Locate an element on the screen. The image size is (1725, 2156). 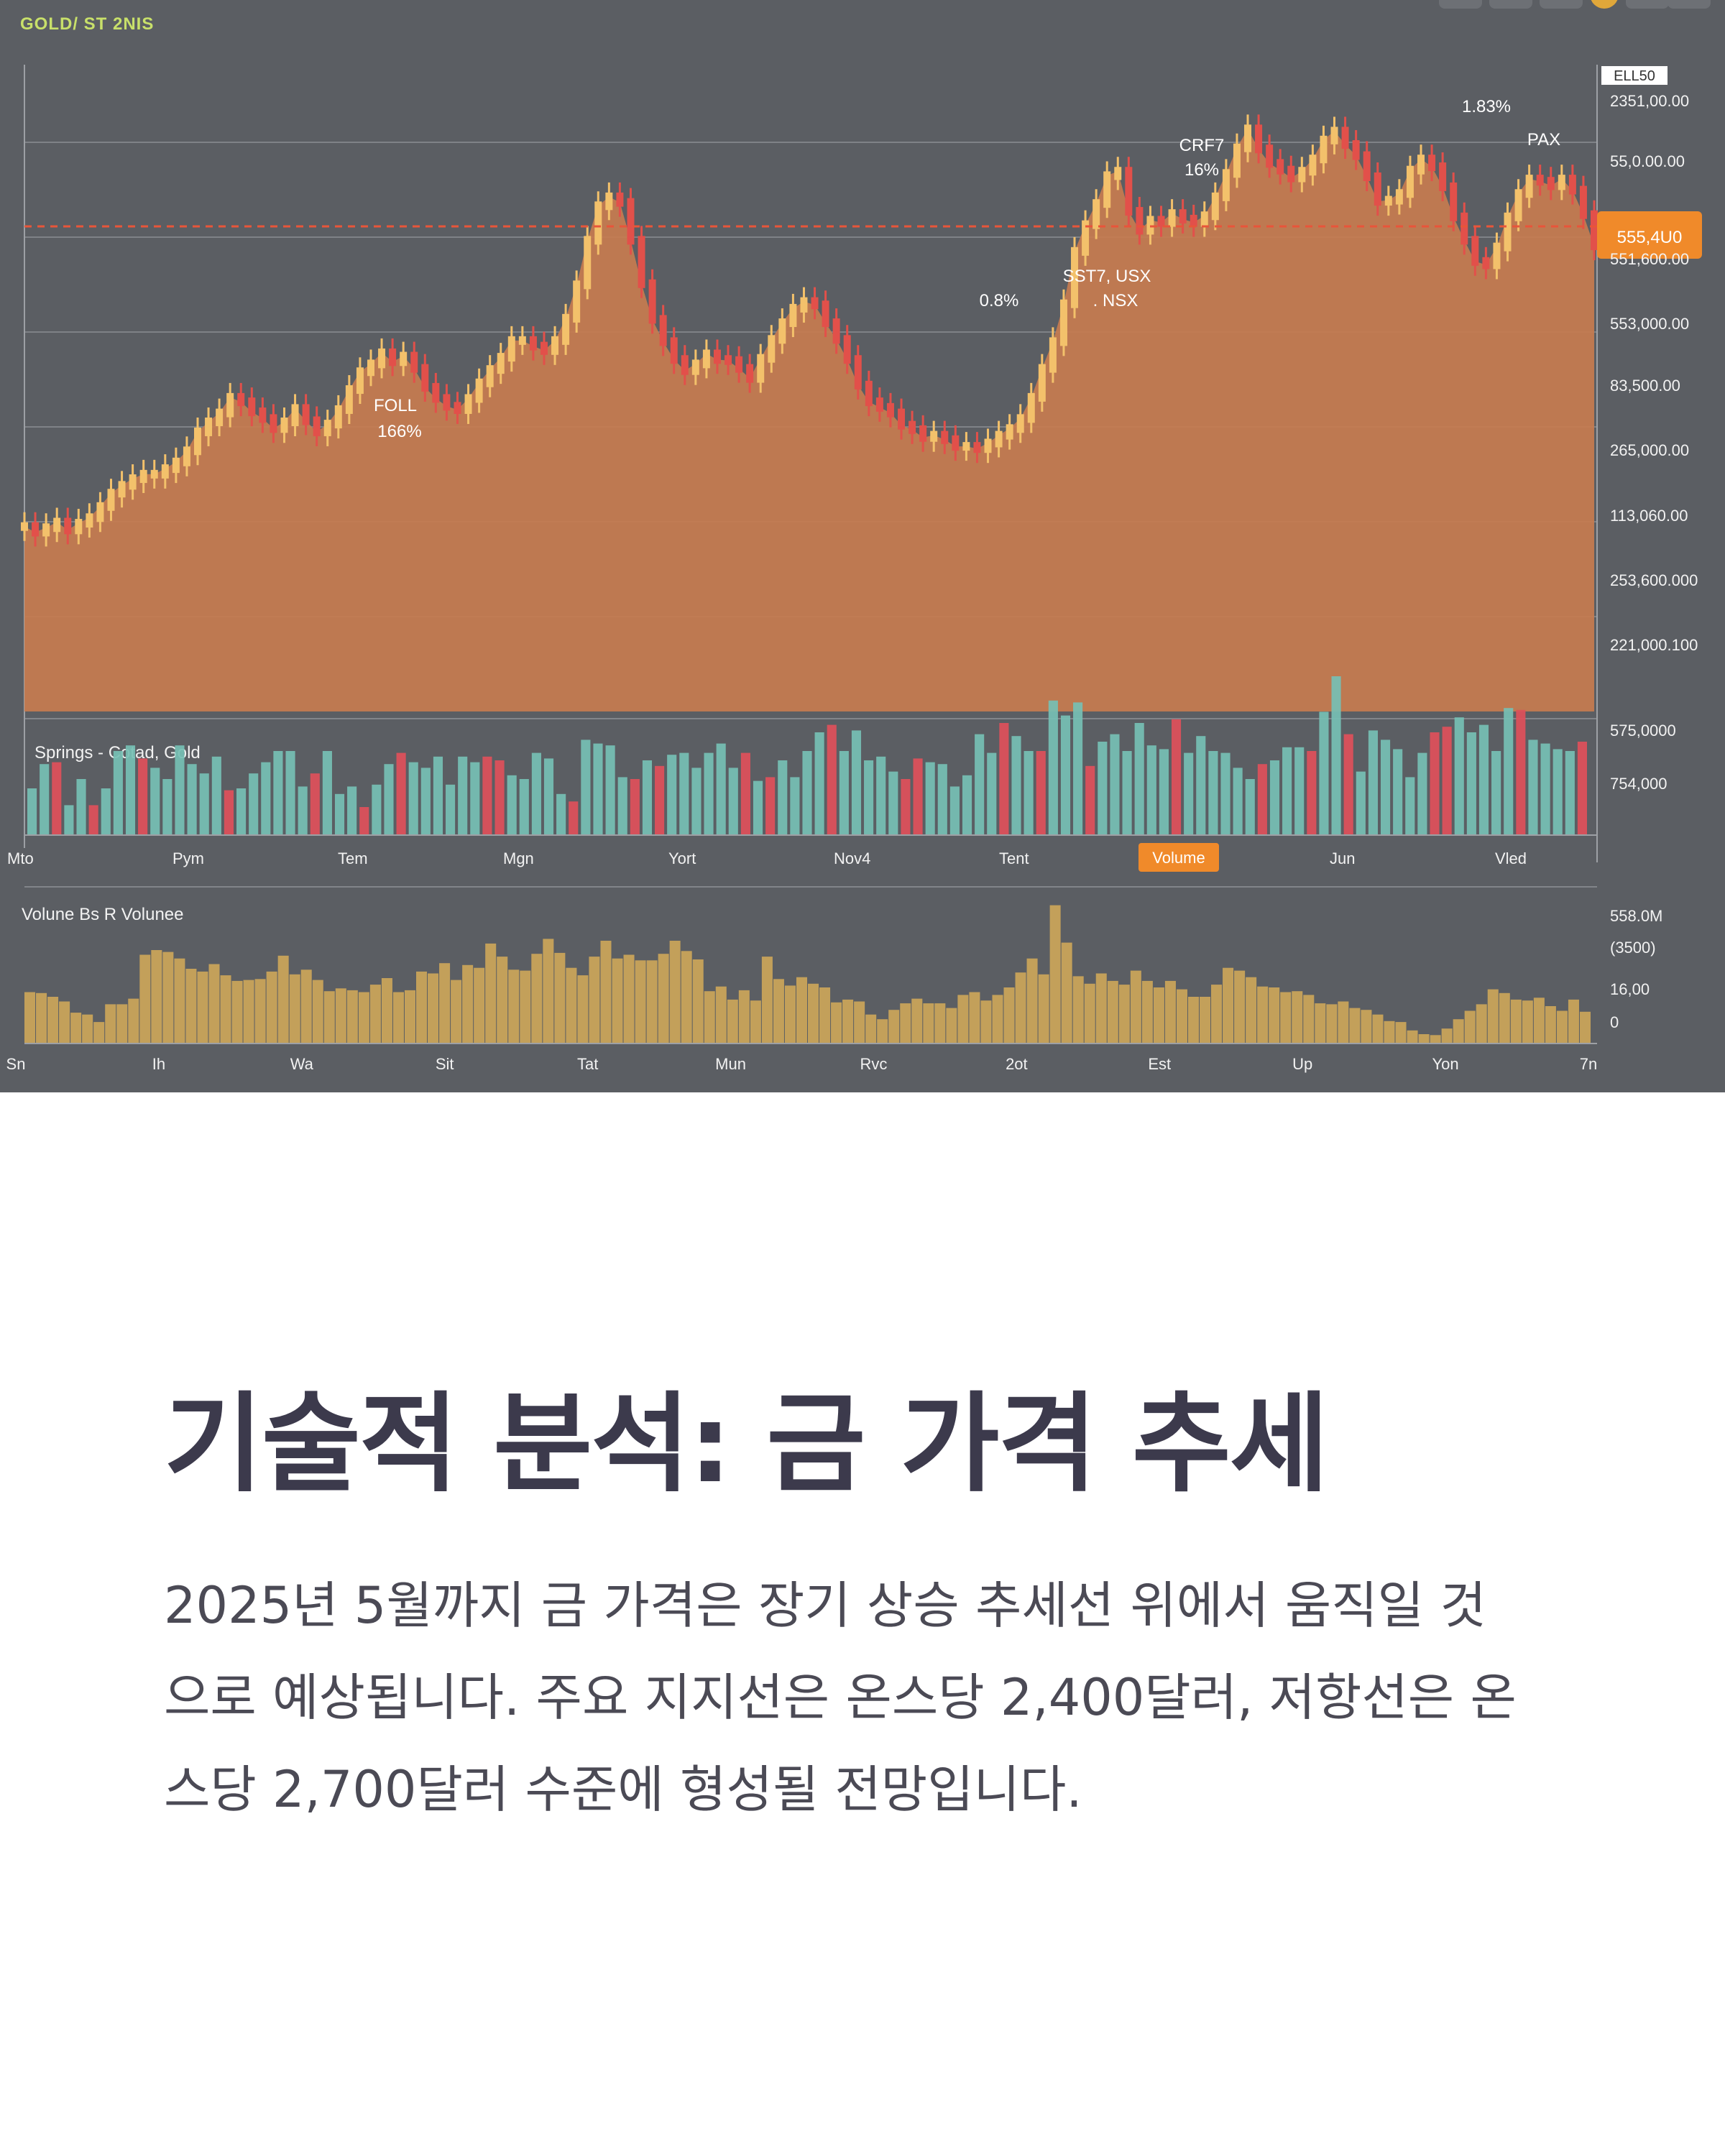
price-tick-label: 553,000.00 is located at coordinates (1649, 324).